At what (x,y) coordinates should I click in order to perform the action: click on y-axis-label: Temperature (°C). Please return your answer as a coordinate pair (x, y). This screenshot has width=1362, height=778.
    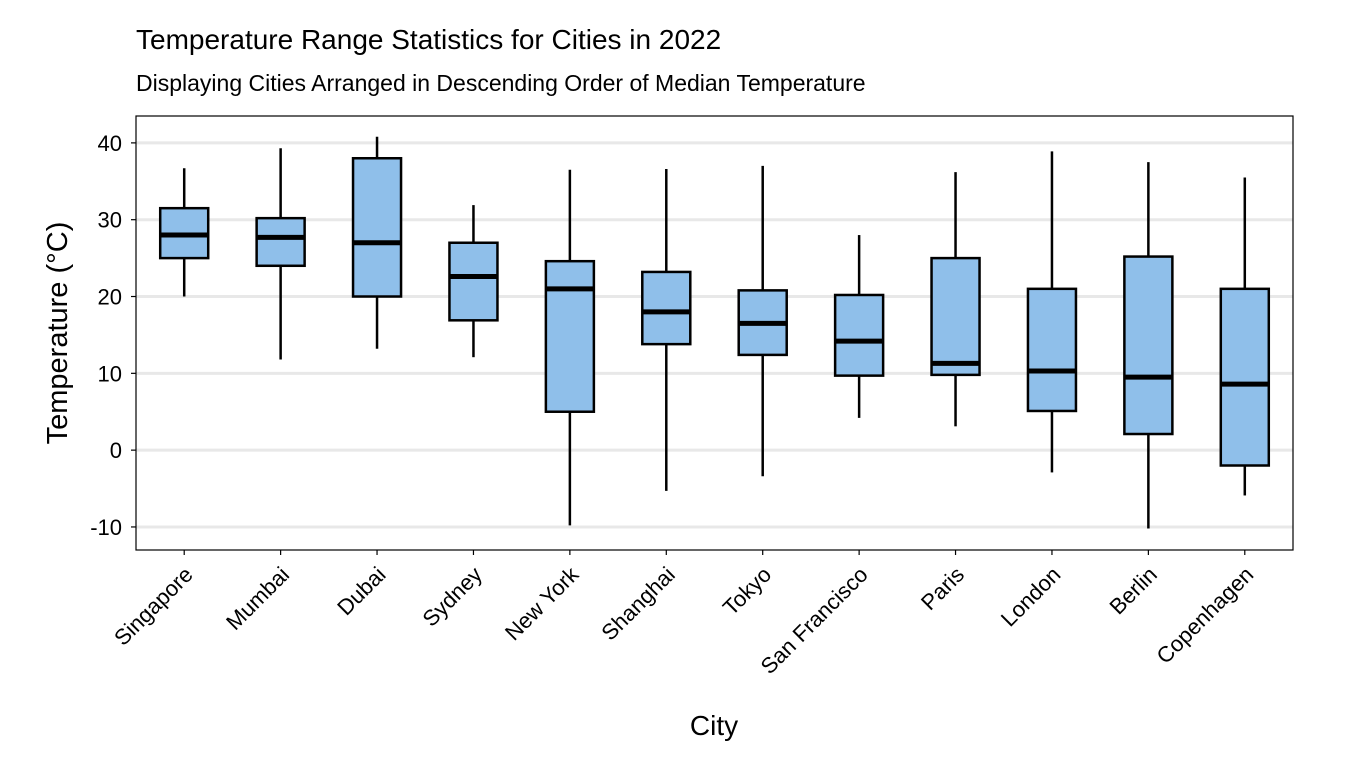
    Looking at the image, I should click on (58, 333).